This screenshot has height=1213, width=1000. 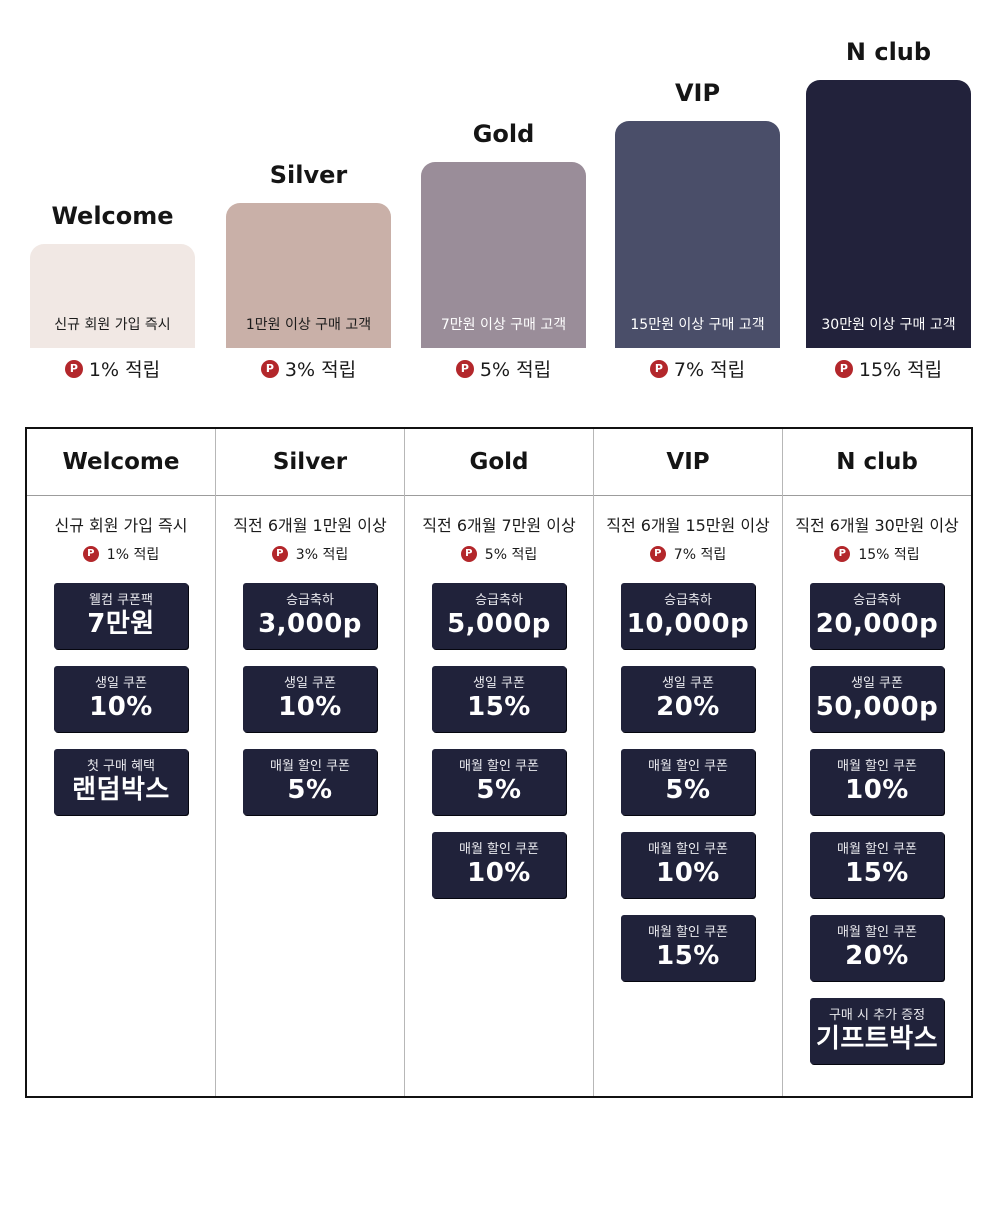 I want to click on tier-requirement: 1만원 이상 구매 고객, so click(x=308, y=325).